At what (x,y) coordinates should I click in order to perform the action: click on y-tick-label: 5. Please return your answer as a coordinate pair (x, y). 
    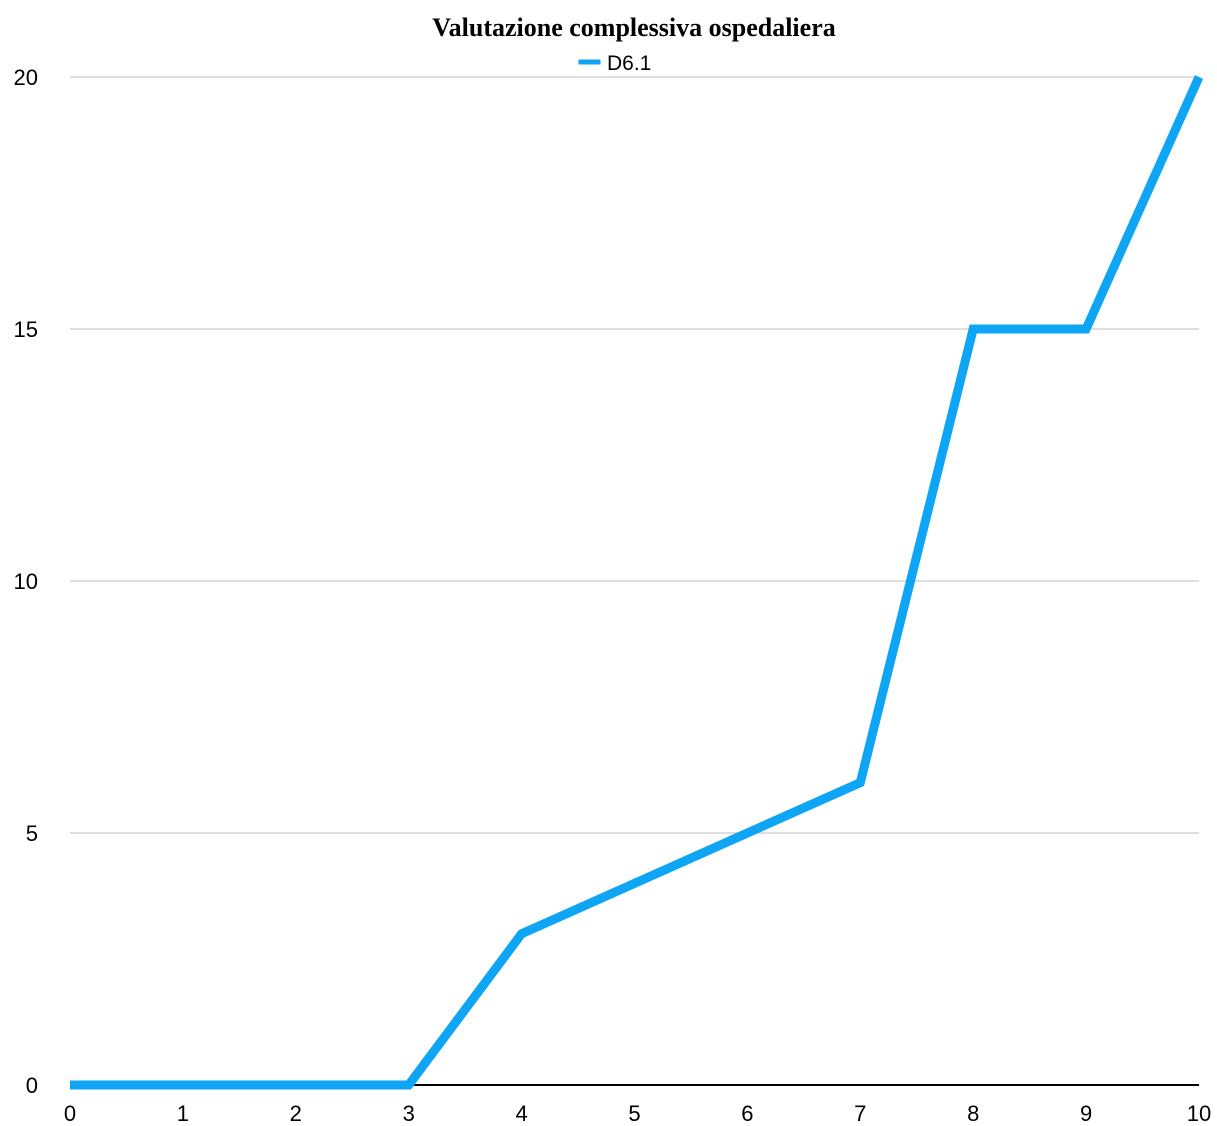
    Looking at the image, I should click on (32, 833).